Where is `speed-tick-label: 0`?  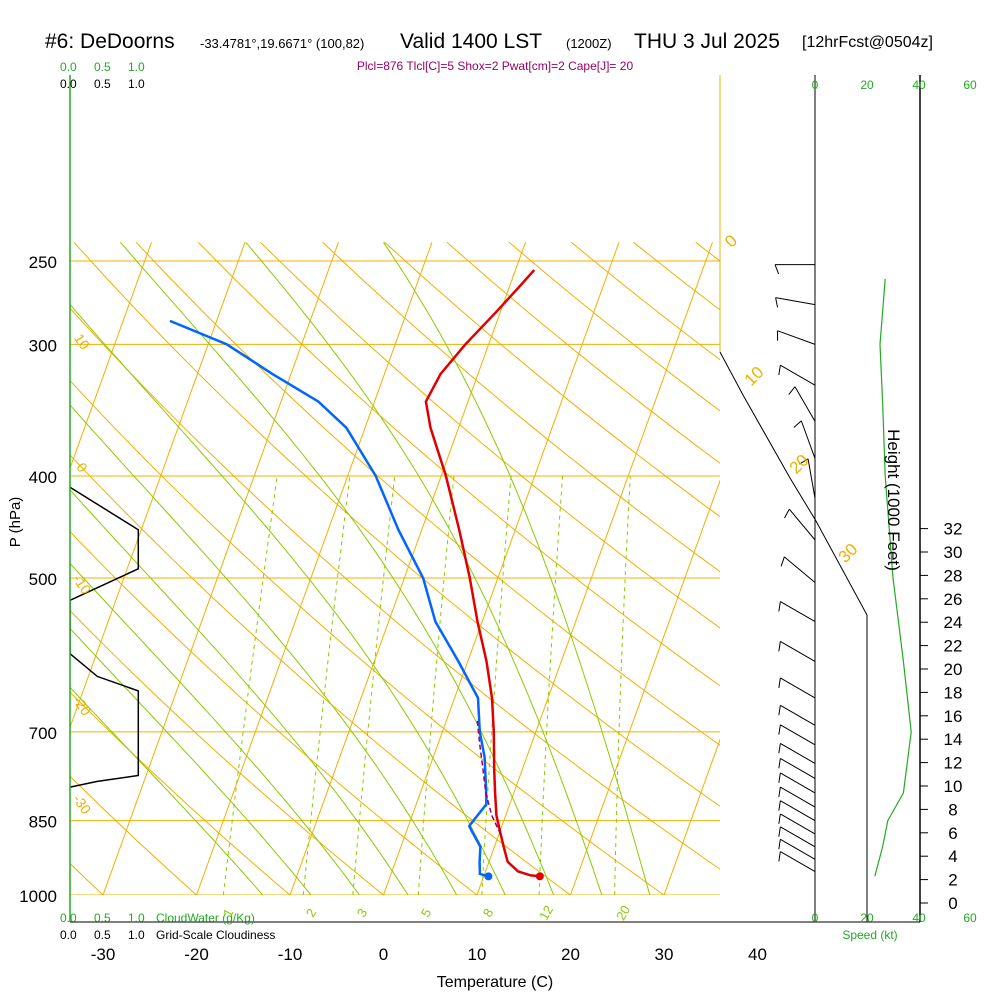
speed-tick-label: 0 is located at coordinates (815, 85).